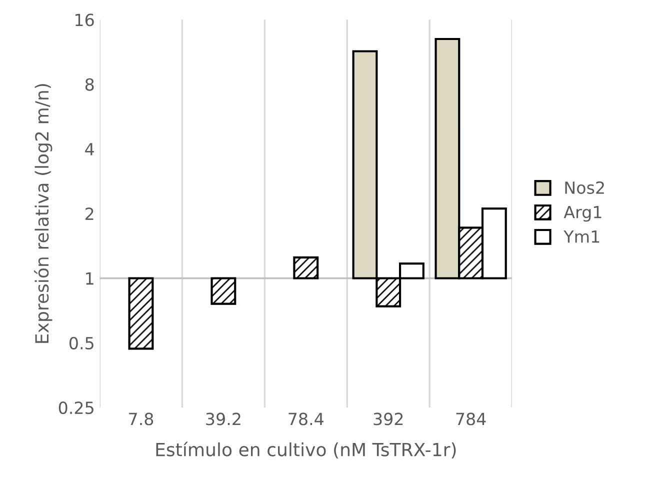  Describe the element at coordinates (388, 419) in the screenshot. I see `x-tick-label: 392` at that location.